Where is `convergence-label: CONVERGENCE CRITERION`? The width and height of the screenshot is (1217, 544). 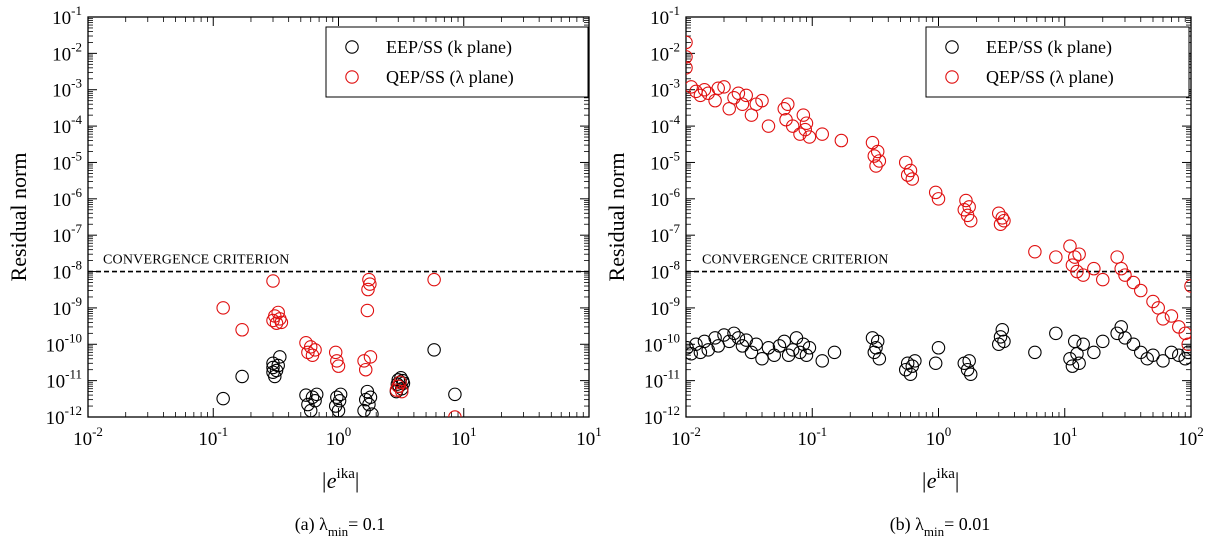 convergence-label: CONVERGENCE CRITERION is located at coordinates (795, 260).